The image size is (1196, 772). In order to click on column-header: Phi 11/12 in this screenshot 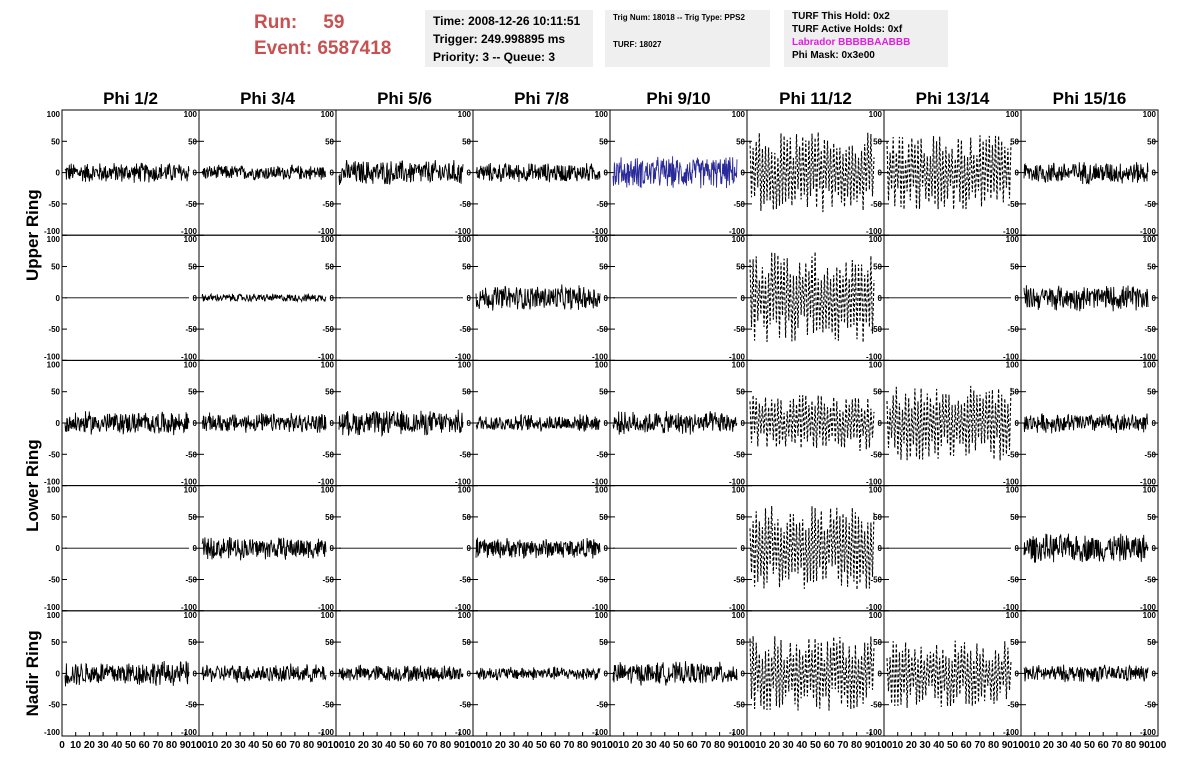, I will do `click(815, 98)`.